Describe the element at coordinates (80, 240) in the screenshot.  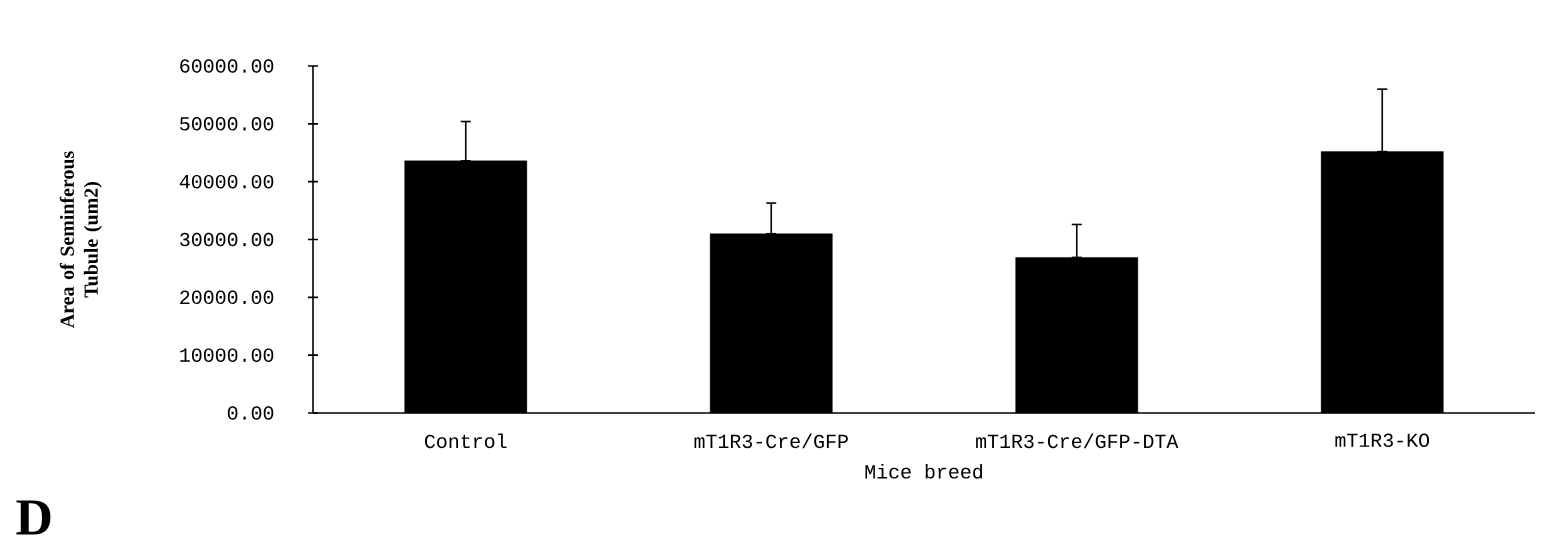
I see `y-axis-title: Area of Seminferous Tubule (um2)` at that location.